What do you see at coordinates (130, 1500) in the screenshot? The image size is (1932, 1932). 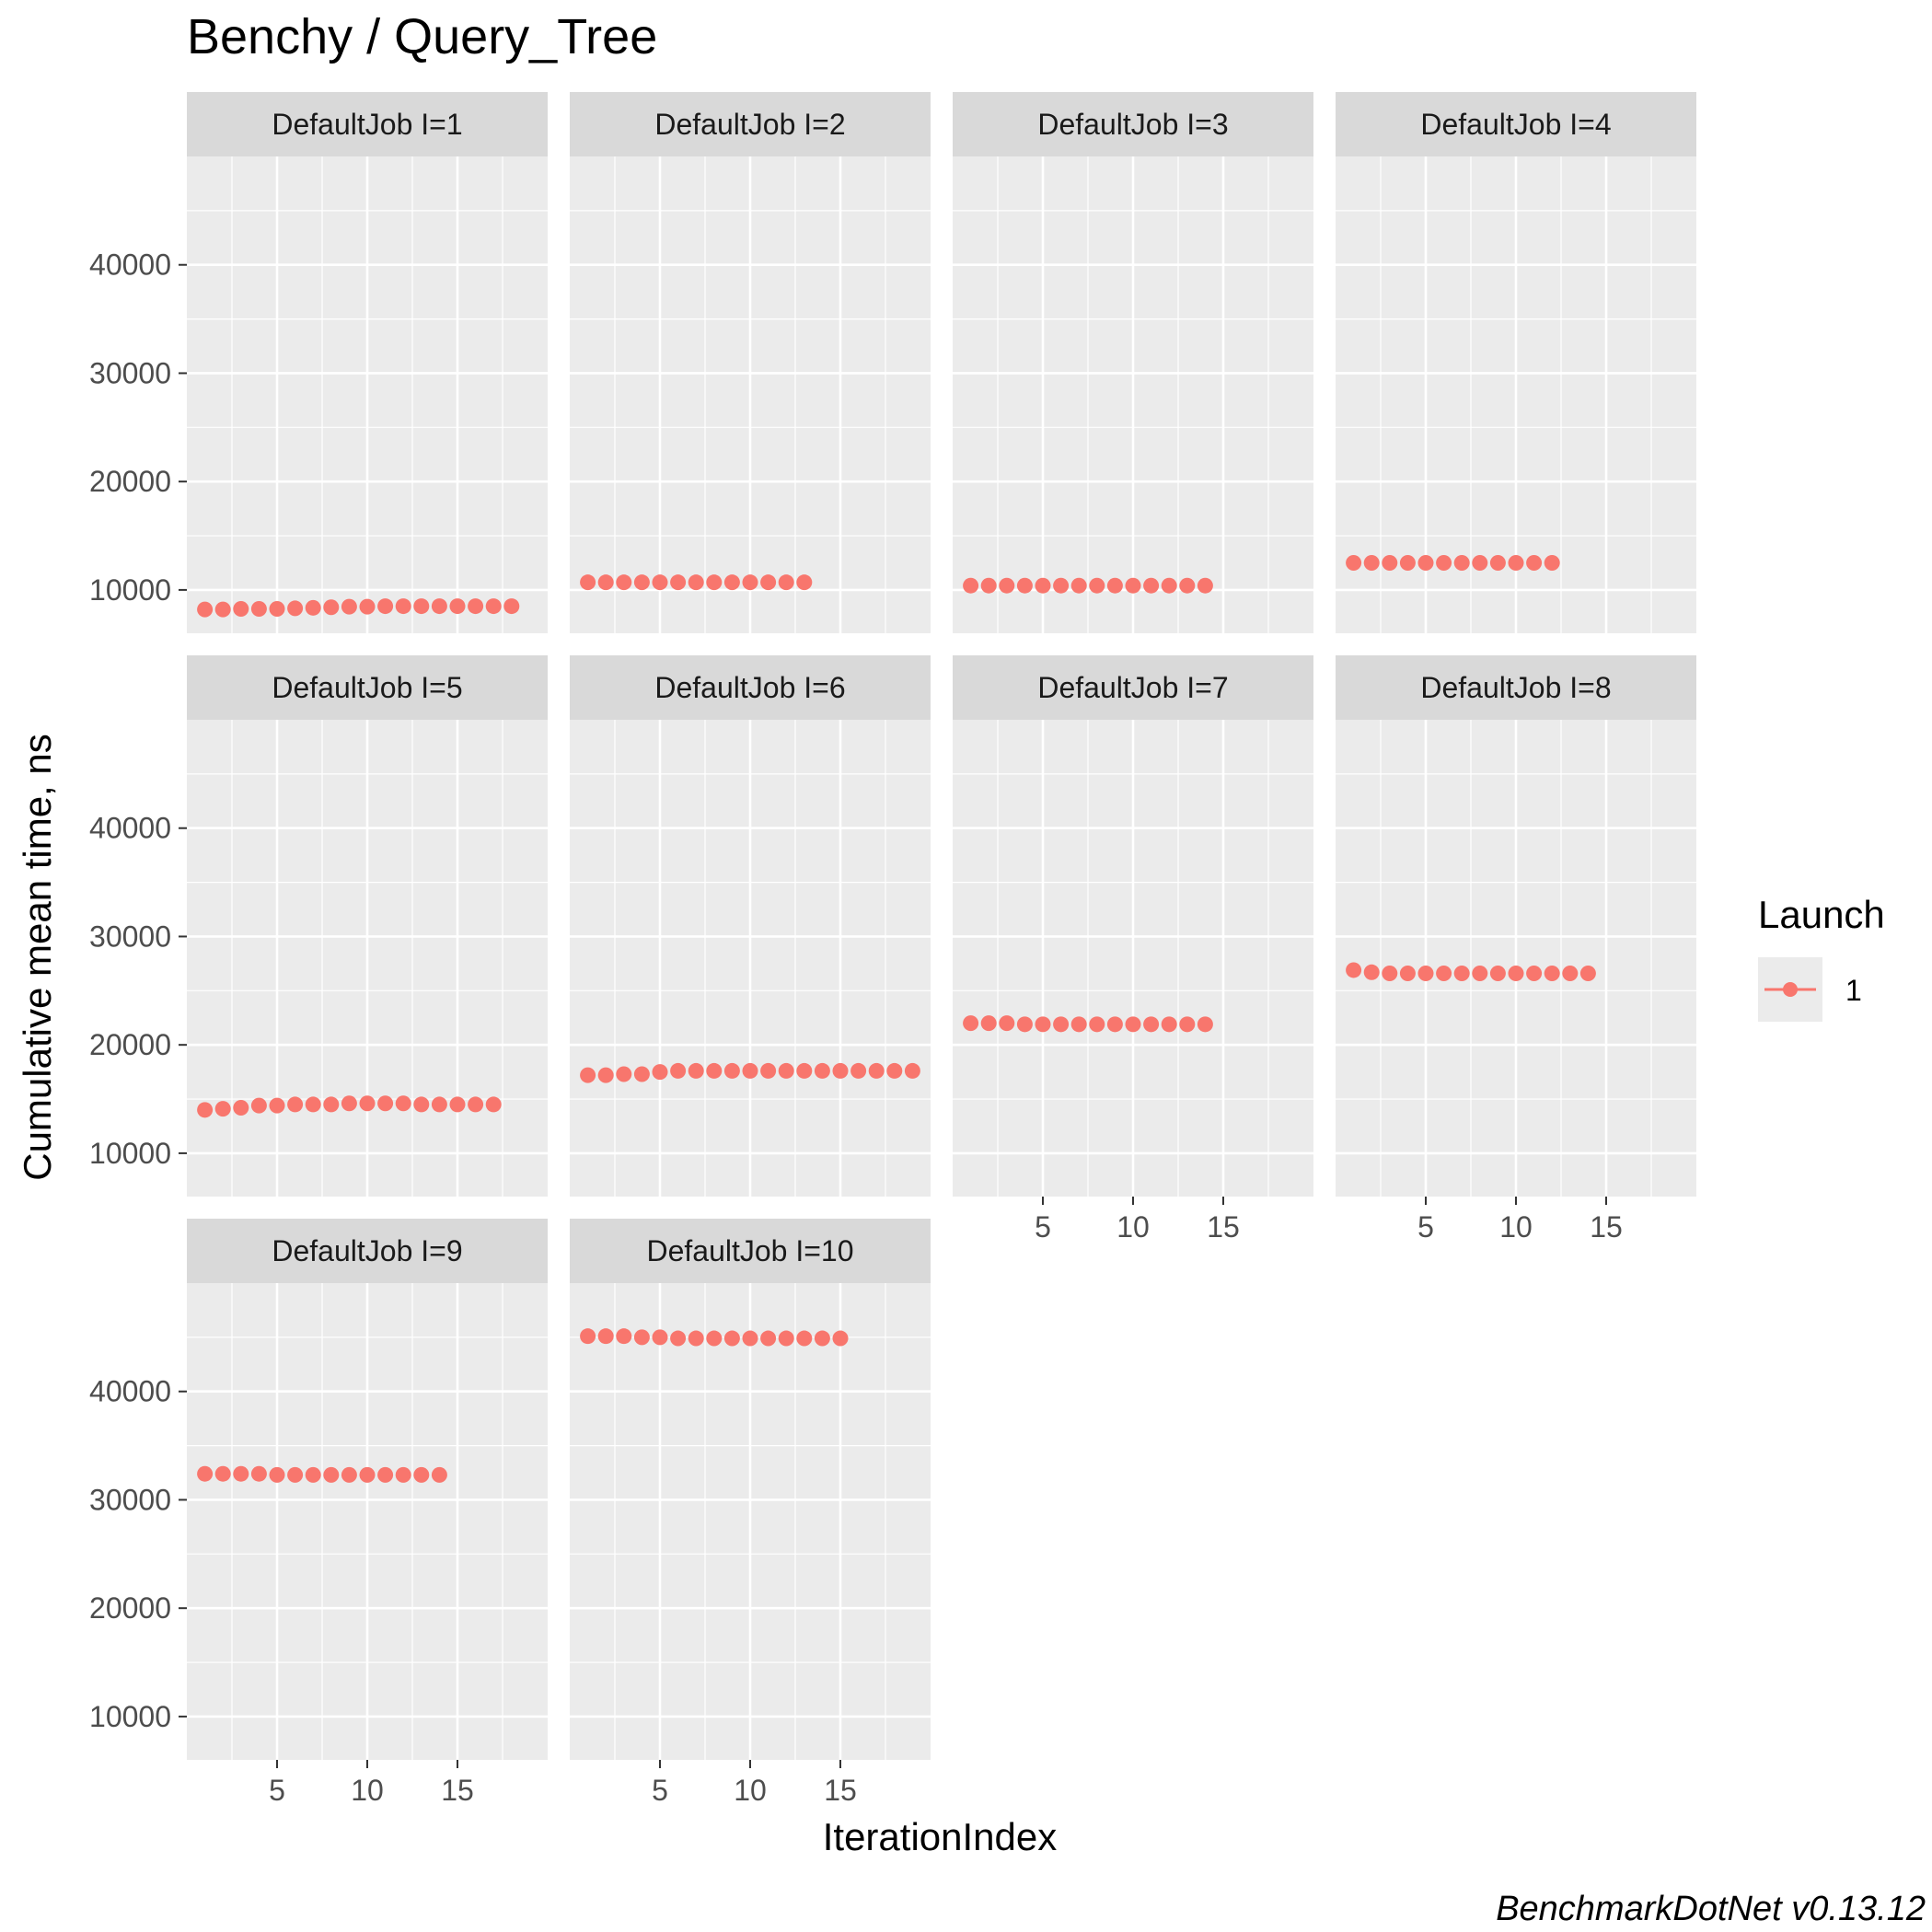 I see `y-tick-label: 30000` at bounding box center [130, 1500].